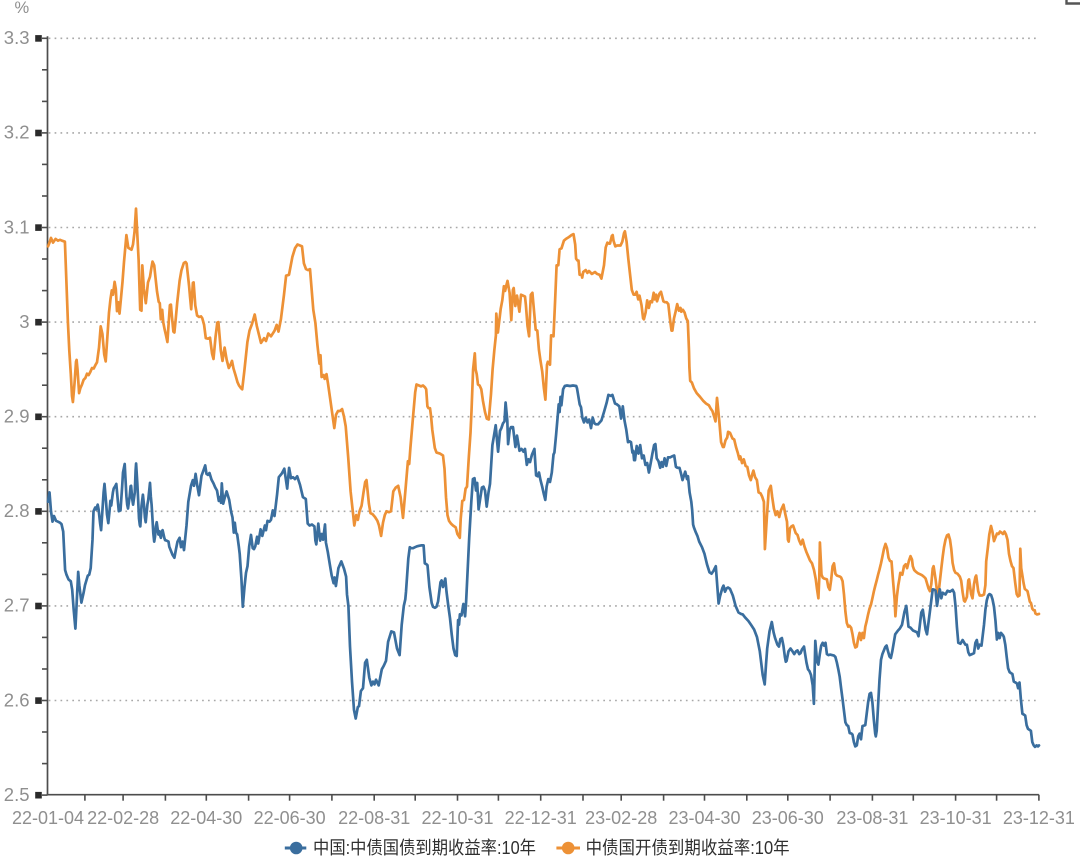 The image size is (1080, 866). Describe the element at coordinates (17, 226) in the screenshot. I see `svg-text: 3.1` at that location.